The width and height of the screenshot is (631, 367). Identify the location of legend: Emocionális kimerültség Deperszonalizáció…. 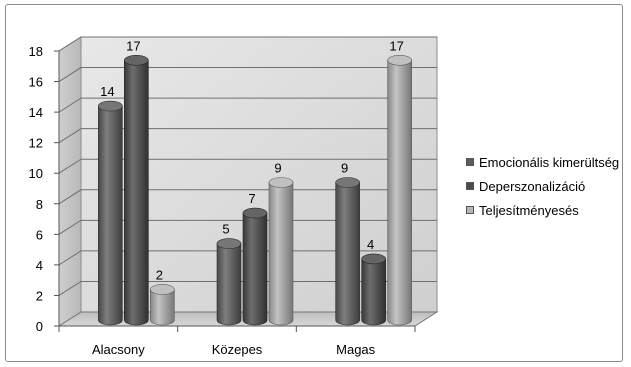
(542, 186).